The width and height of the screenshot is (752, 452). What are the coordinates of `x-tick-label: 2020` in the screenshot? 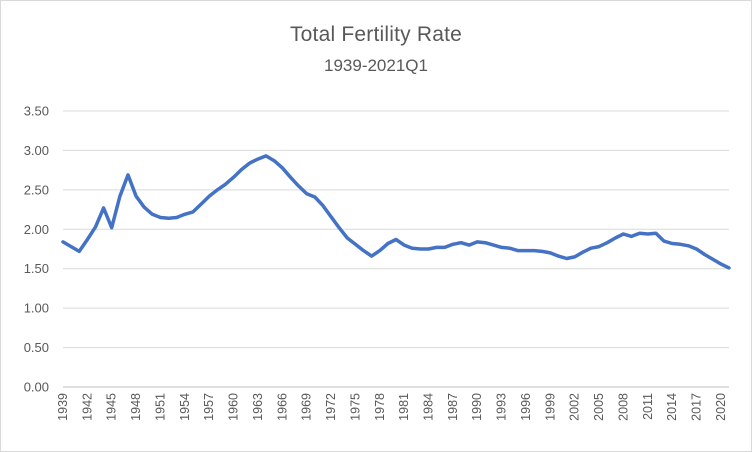 It's located at (721, 407).